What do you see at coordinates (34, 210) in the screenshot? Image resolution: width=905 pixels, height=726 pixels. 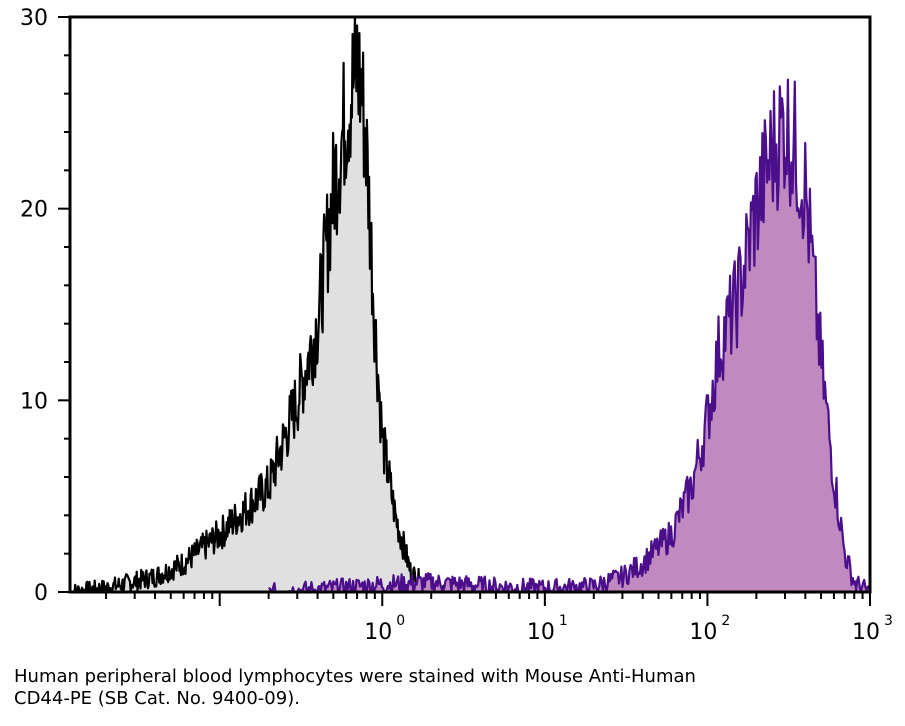 I see `y-tick-label: 20` at bounding box center [34, 210].